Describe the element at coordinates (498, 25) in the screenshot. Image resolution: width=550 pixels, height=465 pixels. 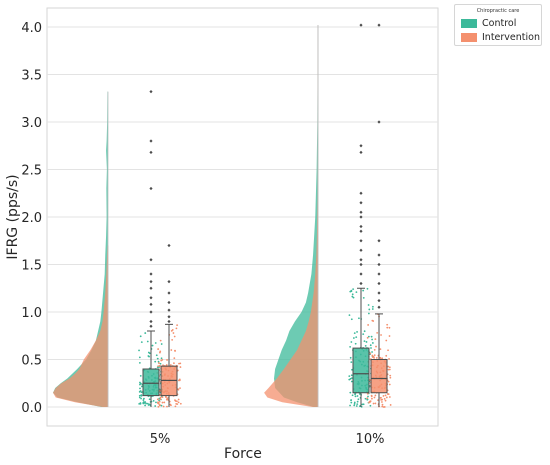
I see `legend: Chiropractic care Control Intervention` at that location.